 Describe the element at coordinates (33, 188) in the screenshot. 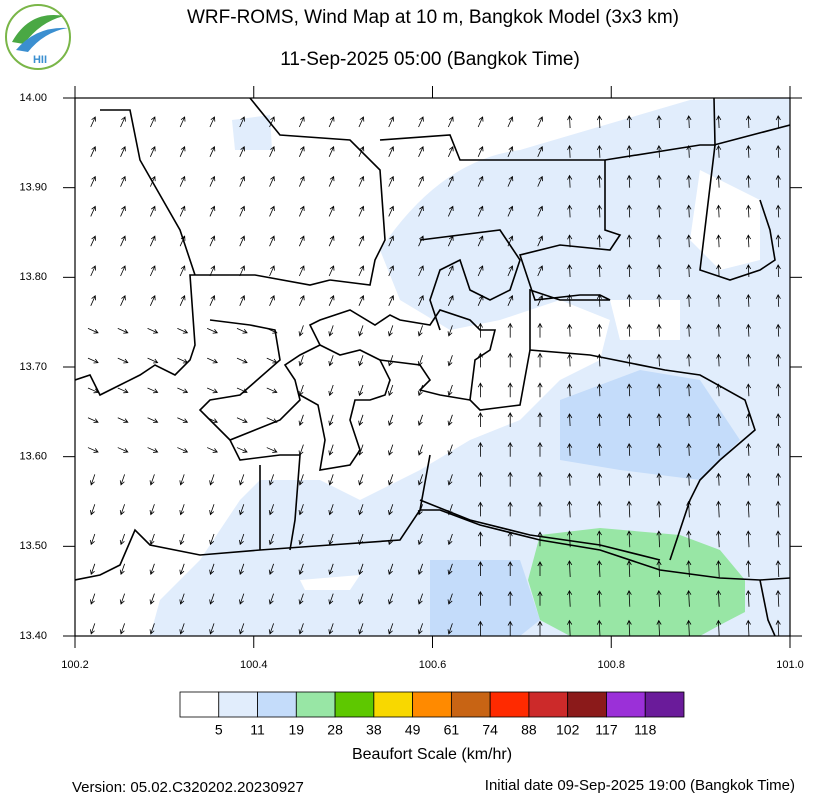

I see `lat-label: 13.90` at that location.